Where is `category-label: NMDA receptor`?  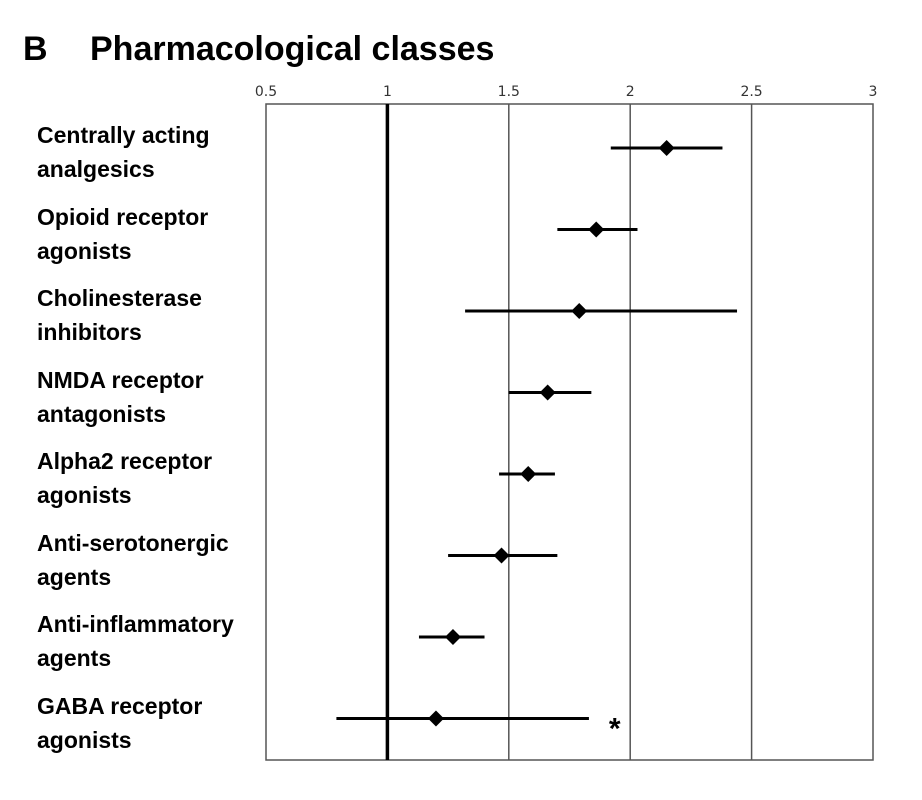
category-label: NMDA receptor is located at coordinates (120, 379).